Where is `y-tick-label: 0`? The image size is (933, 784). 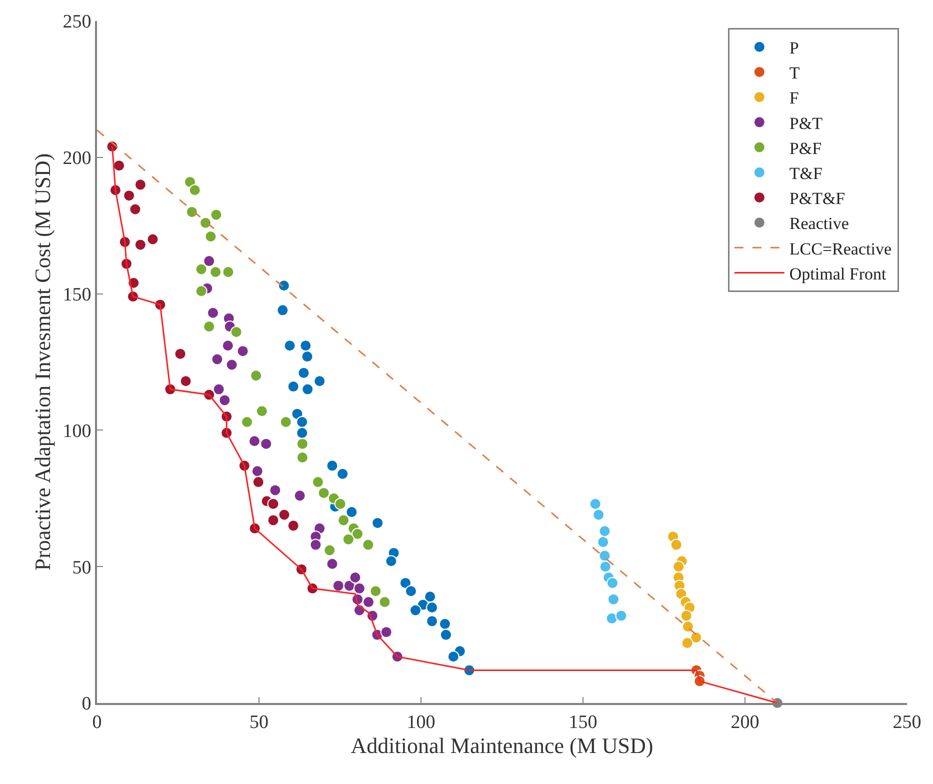
y-tick-label: 0 is located at coordinates (87, 704).